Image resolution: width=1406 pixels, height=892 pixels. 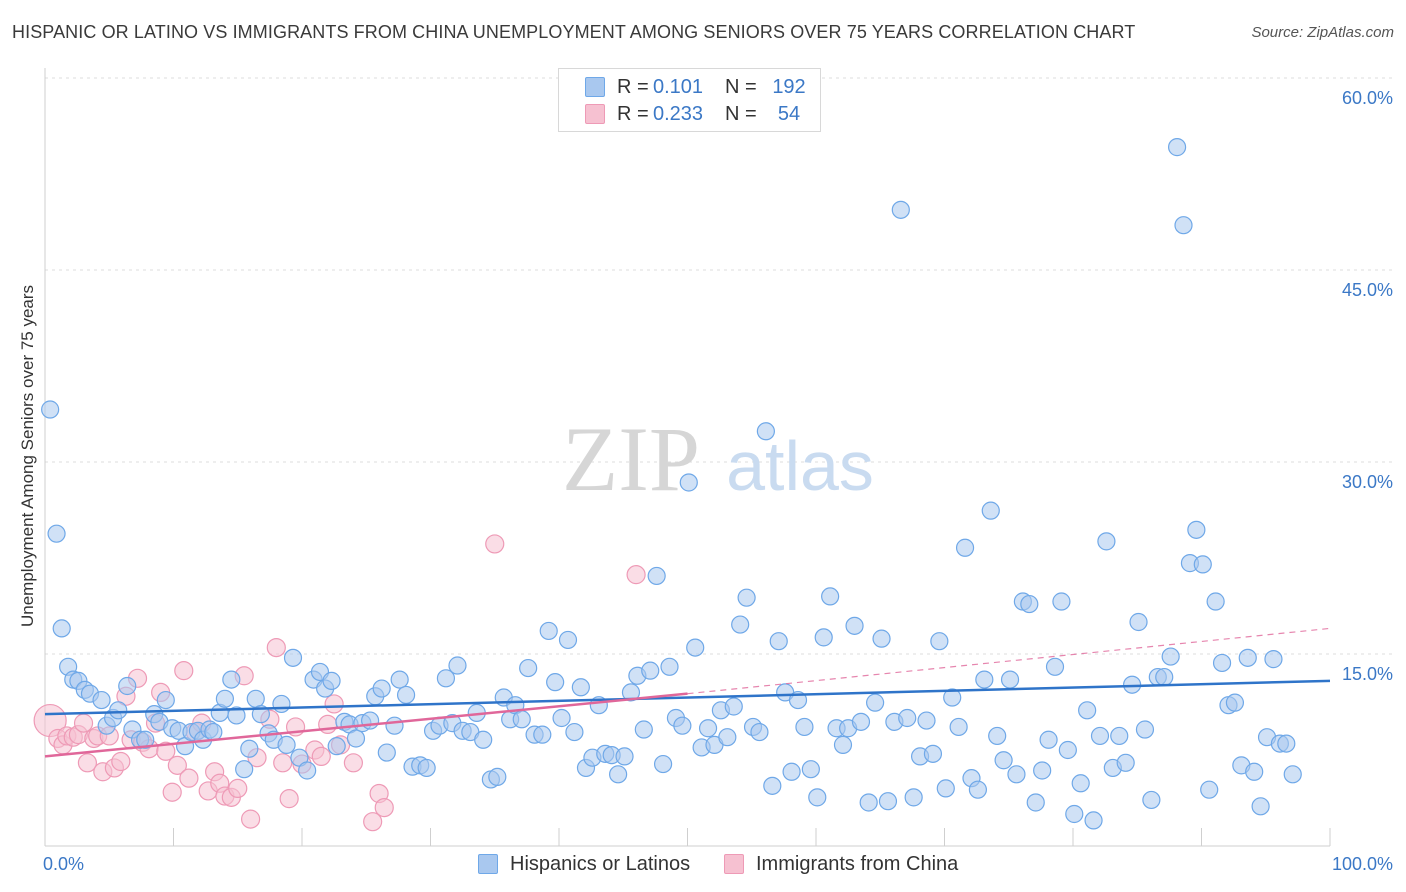 What do you see at coordinates (697, 114) in the screenshot?
I see `legend-row-china: R = 0.233 N = 54` at bounding box center [697, 114].